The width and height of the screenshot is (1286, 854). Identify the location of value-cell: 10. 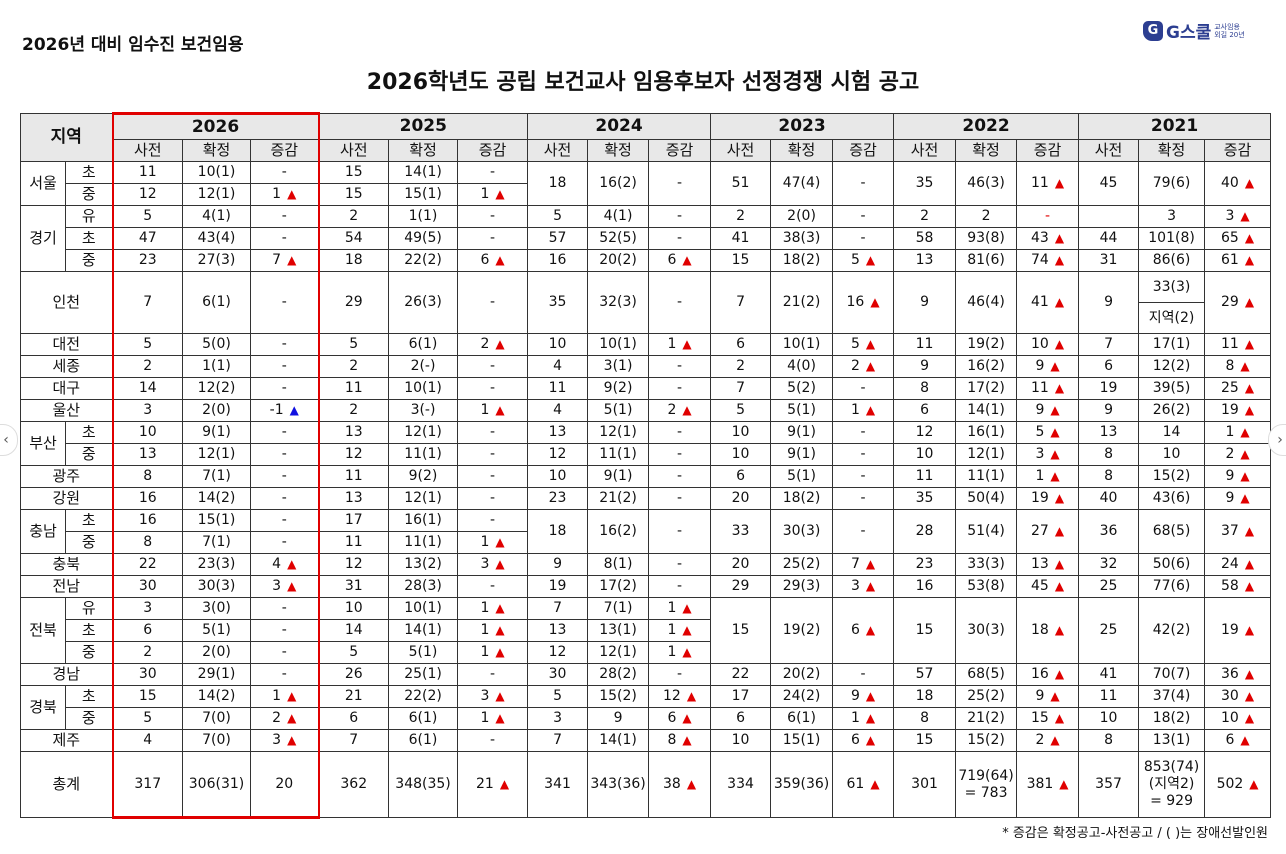
(741, 740).